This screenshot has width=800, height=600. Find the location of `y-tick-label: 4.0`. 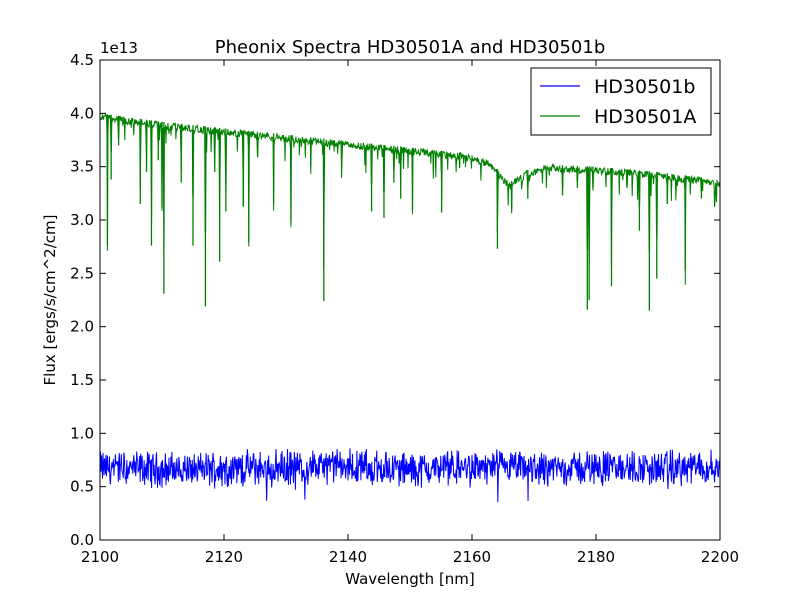

y-tick-label: 4.0 is located at coordinates (82, 113).